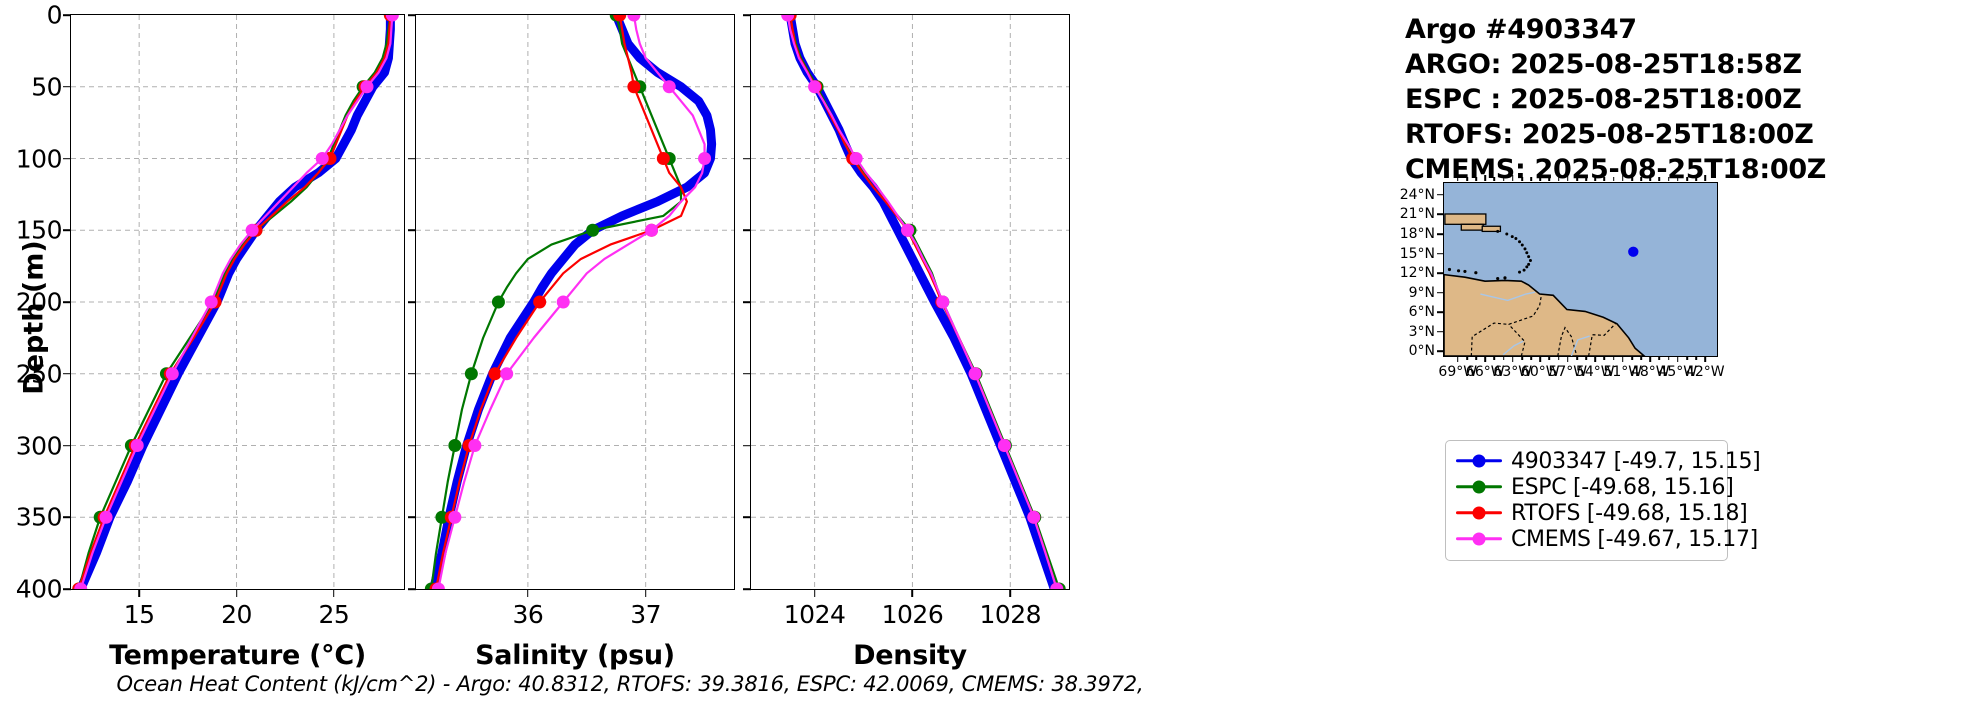 The height and width of the screenshot is (712, 1967). What do you see at coordinates (39, 589) in the screenshot?
I see `depth-tick-label: 400` at bounding box center [39, 589].